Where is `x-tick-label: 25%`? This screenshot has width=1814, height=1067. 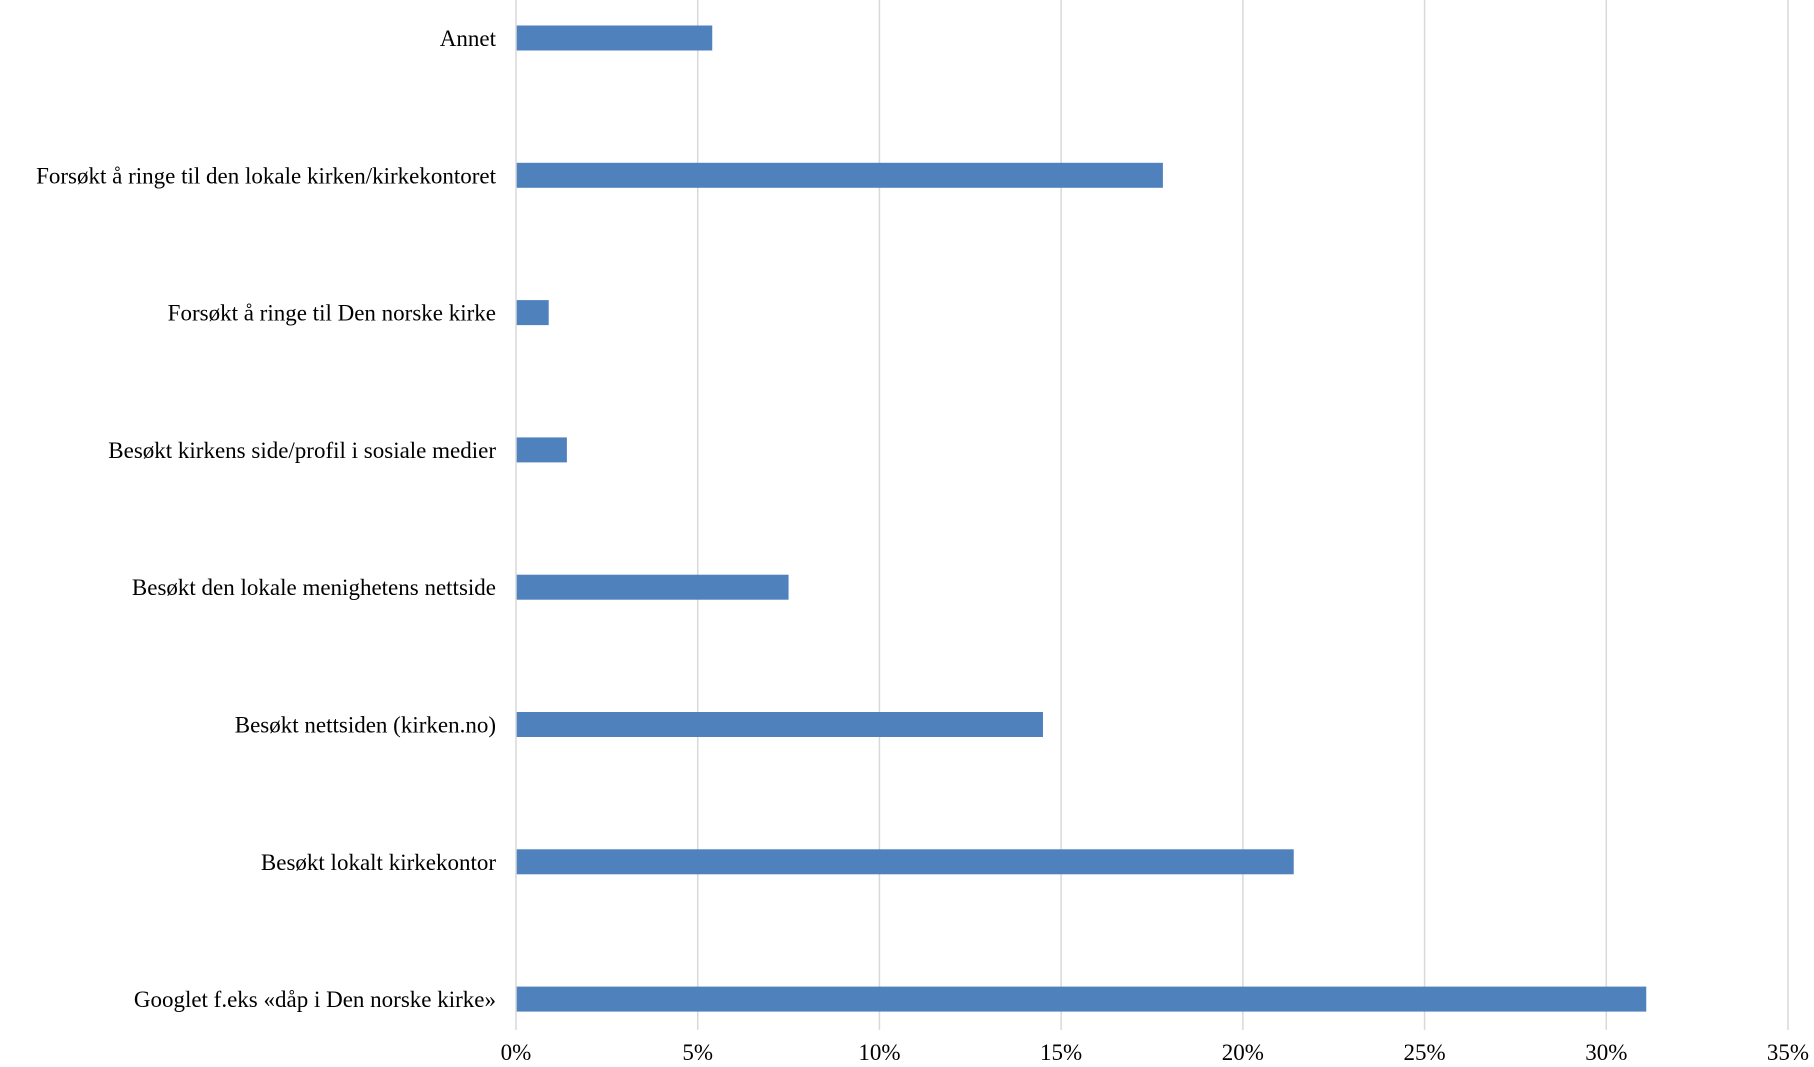
x-tick-label: 25% is located at coordinates (1424, 1052).